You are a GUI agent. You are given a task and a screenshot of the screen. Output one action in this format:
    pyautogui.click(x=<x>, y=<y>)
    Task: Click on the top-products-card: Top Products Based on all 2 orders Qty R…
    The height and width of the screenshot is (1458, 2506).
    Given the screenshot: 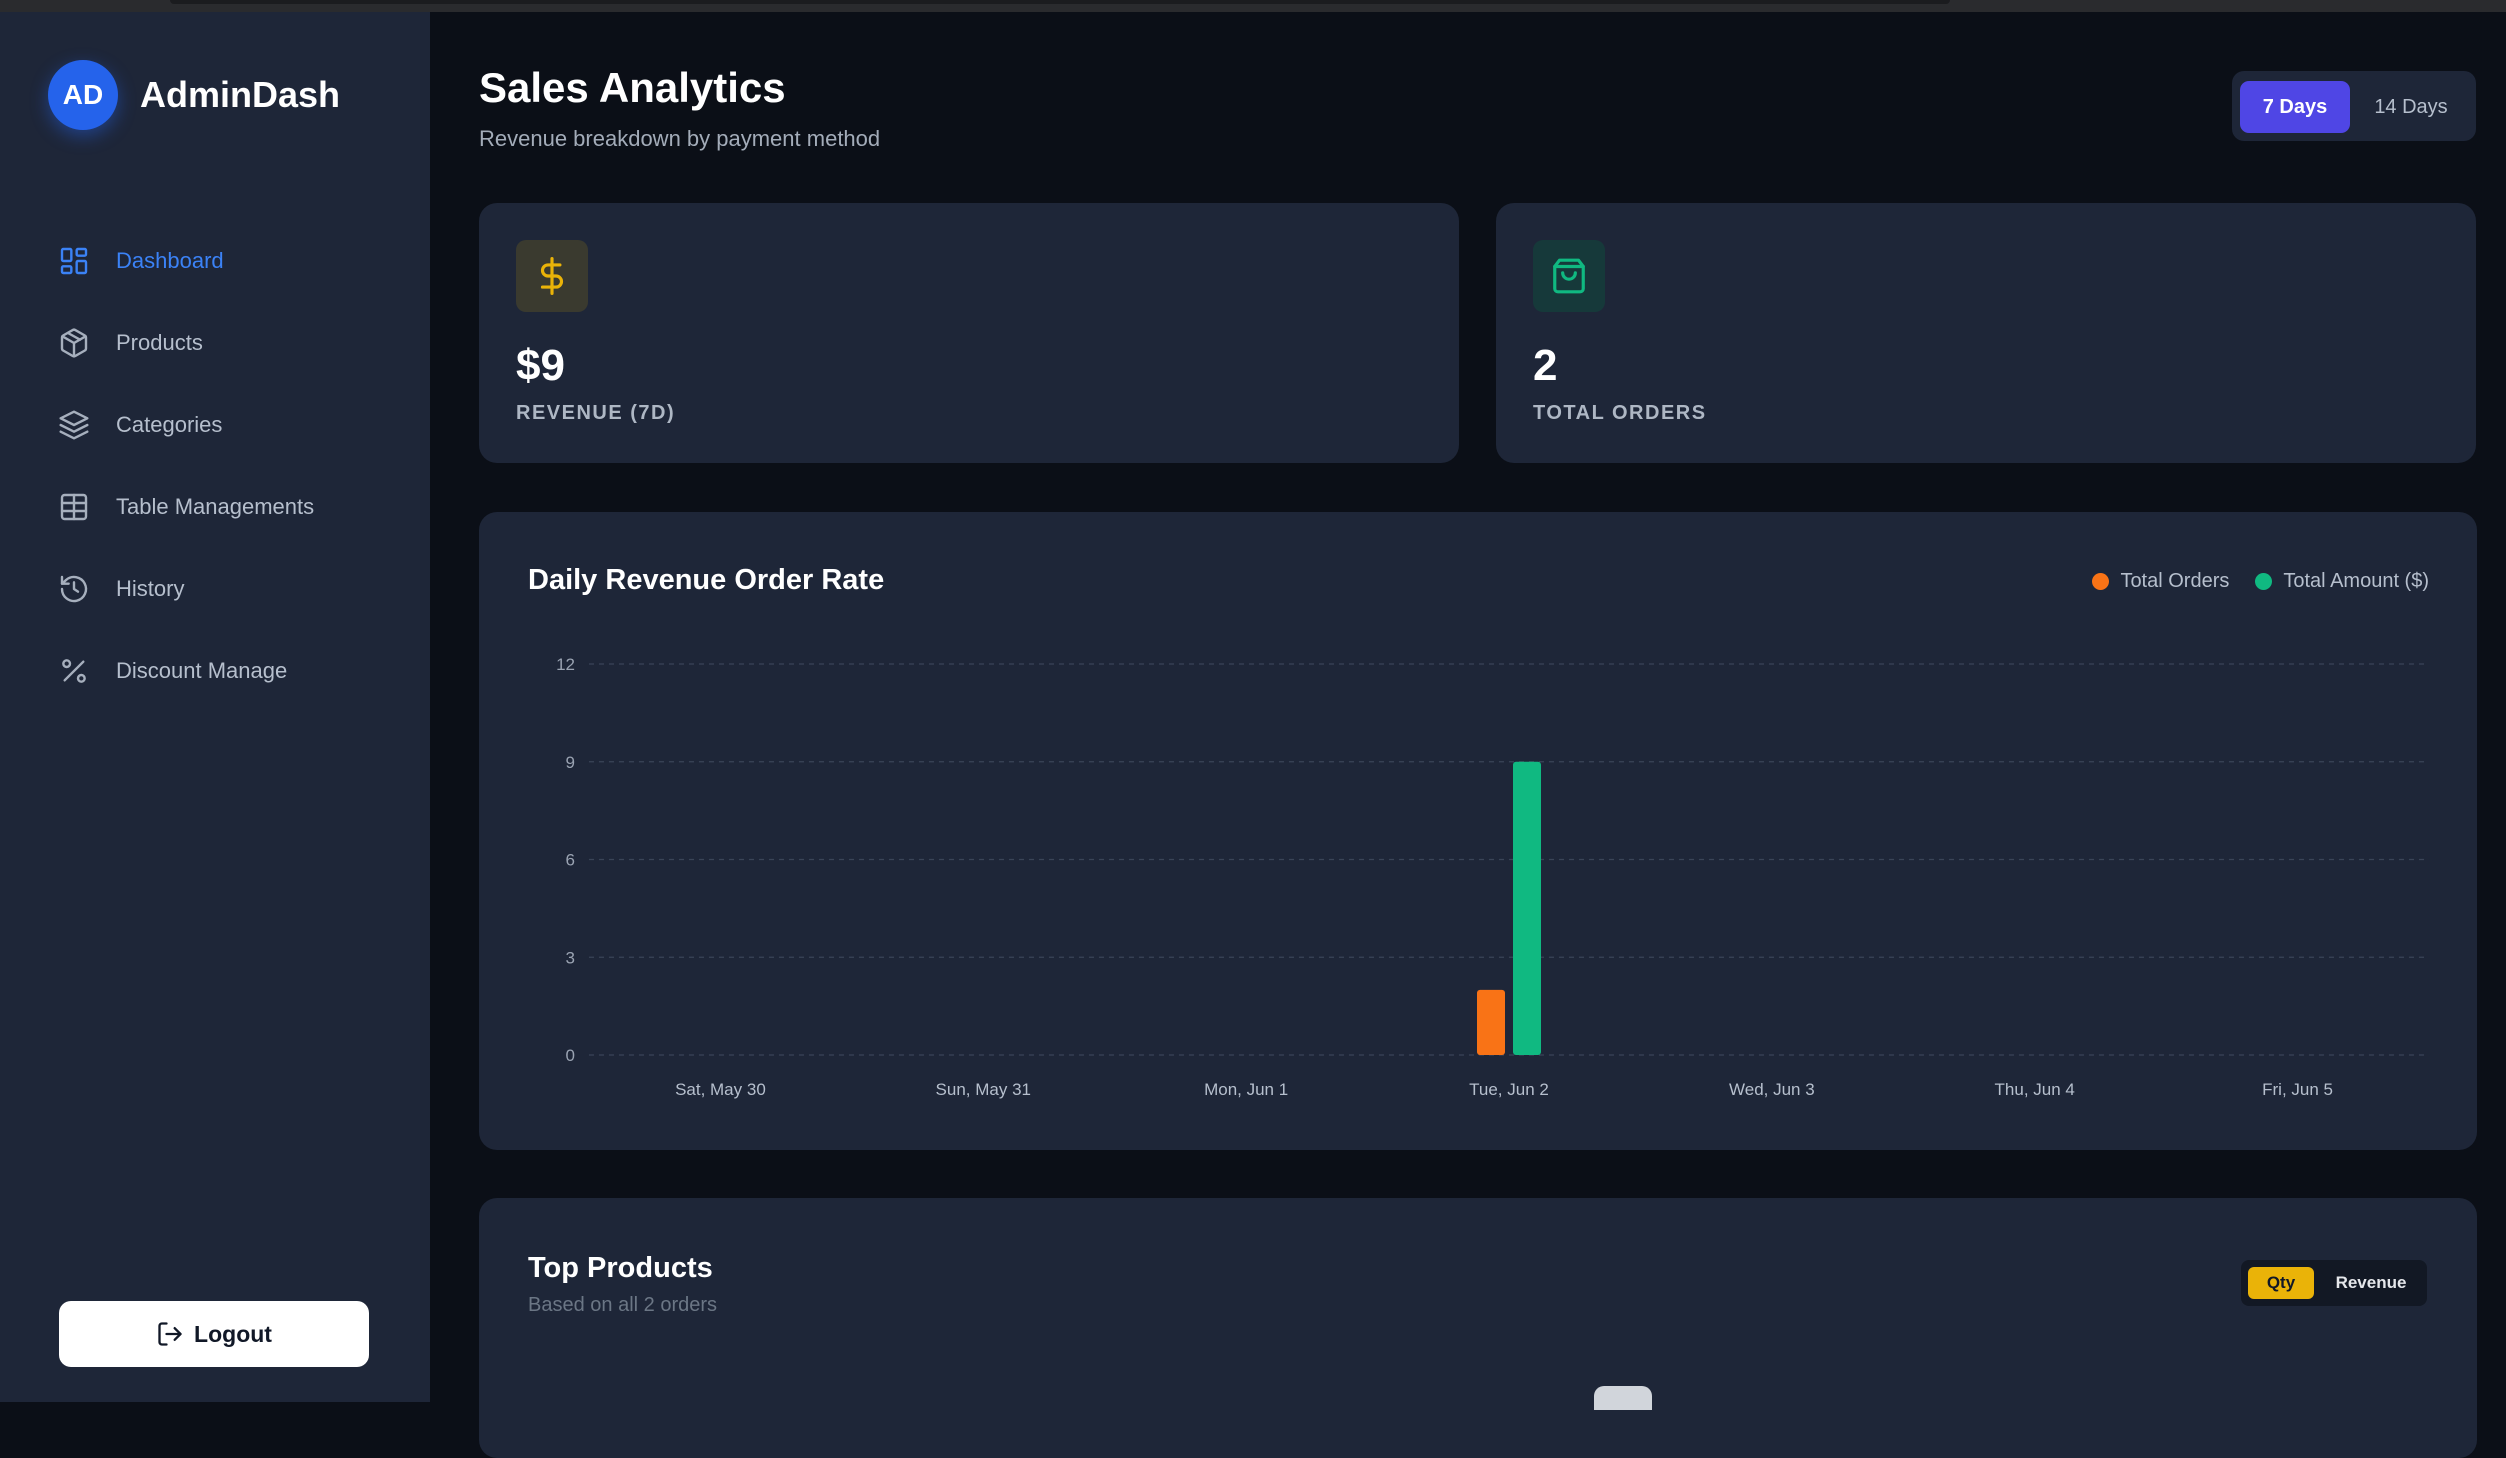 What is the action you would take?
    pyautogui.click(x=1478, y=1328)
    